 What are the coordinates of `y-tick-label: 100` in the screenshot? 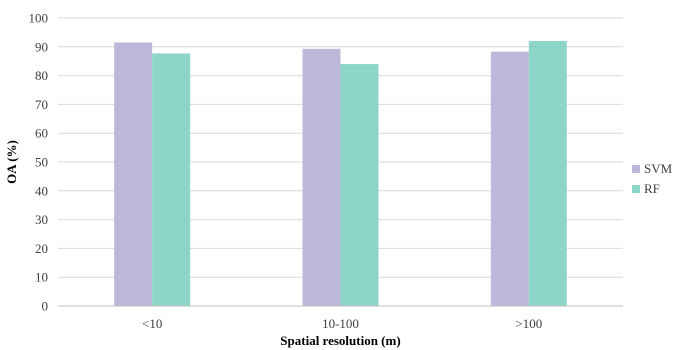 It's located at (39, 18).